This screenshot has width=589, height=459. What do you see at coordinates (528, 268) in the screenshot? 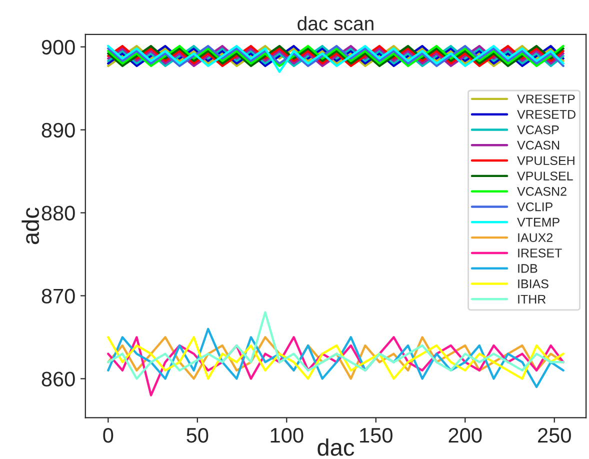
I see `legend-label: IDB` at bounding box center [528, 268].